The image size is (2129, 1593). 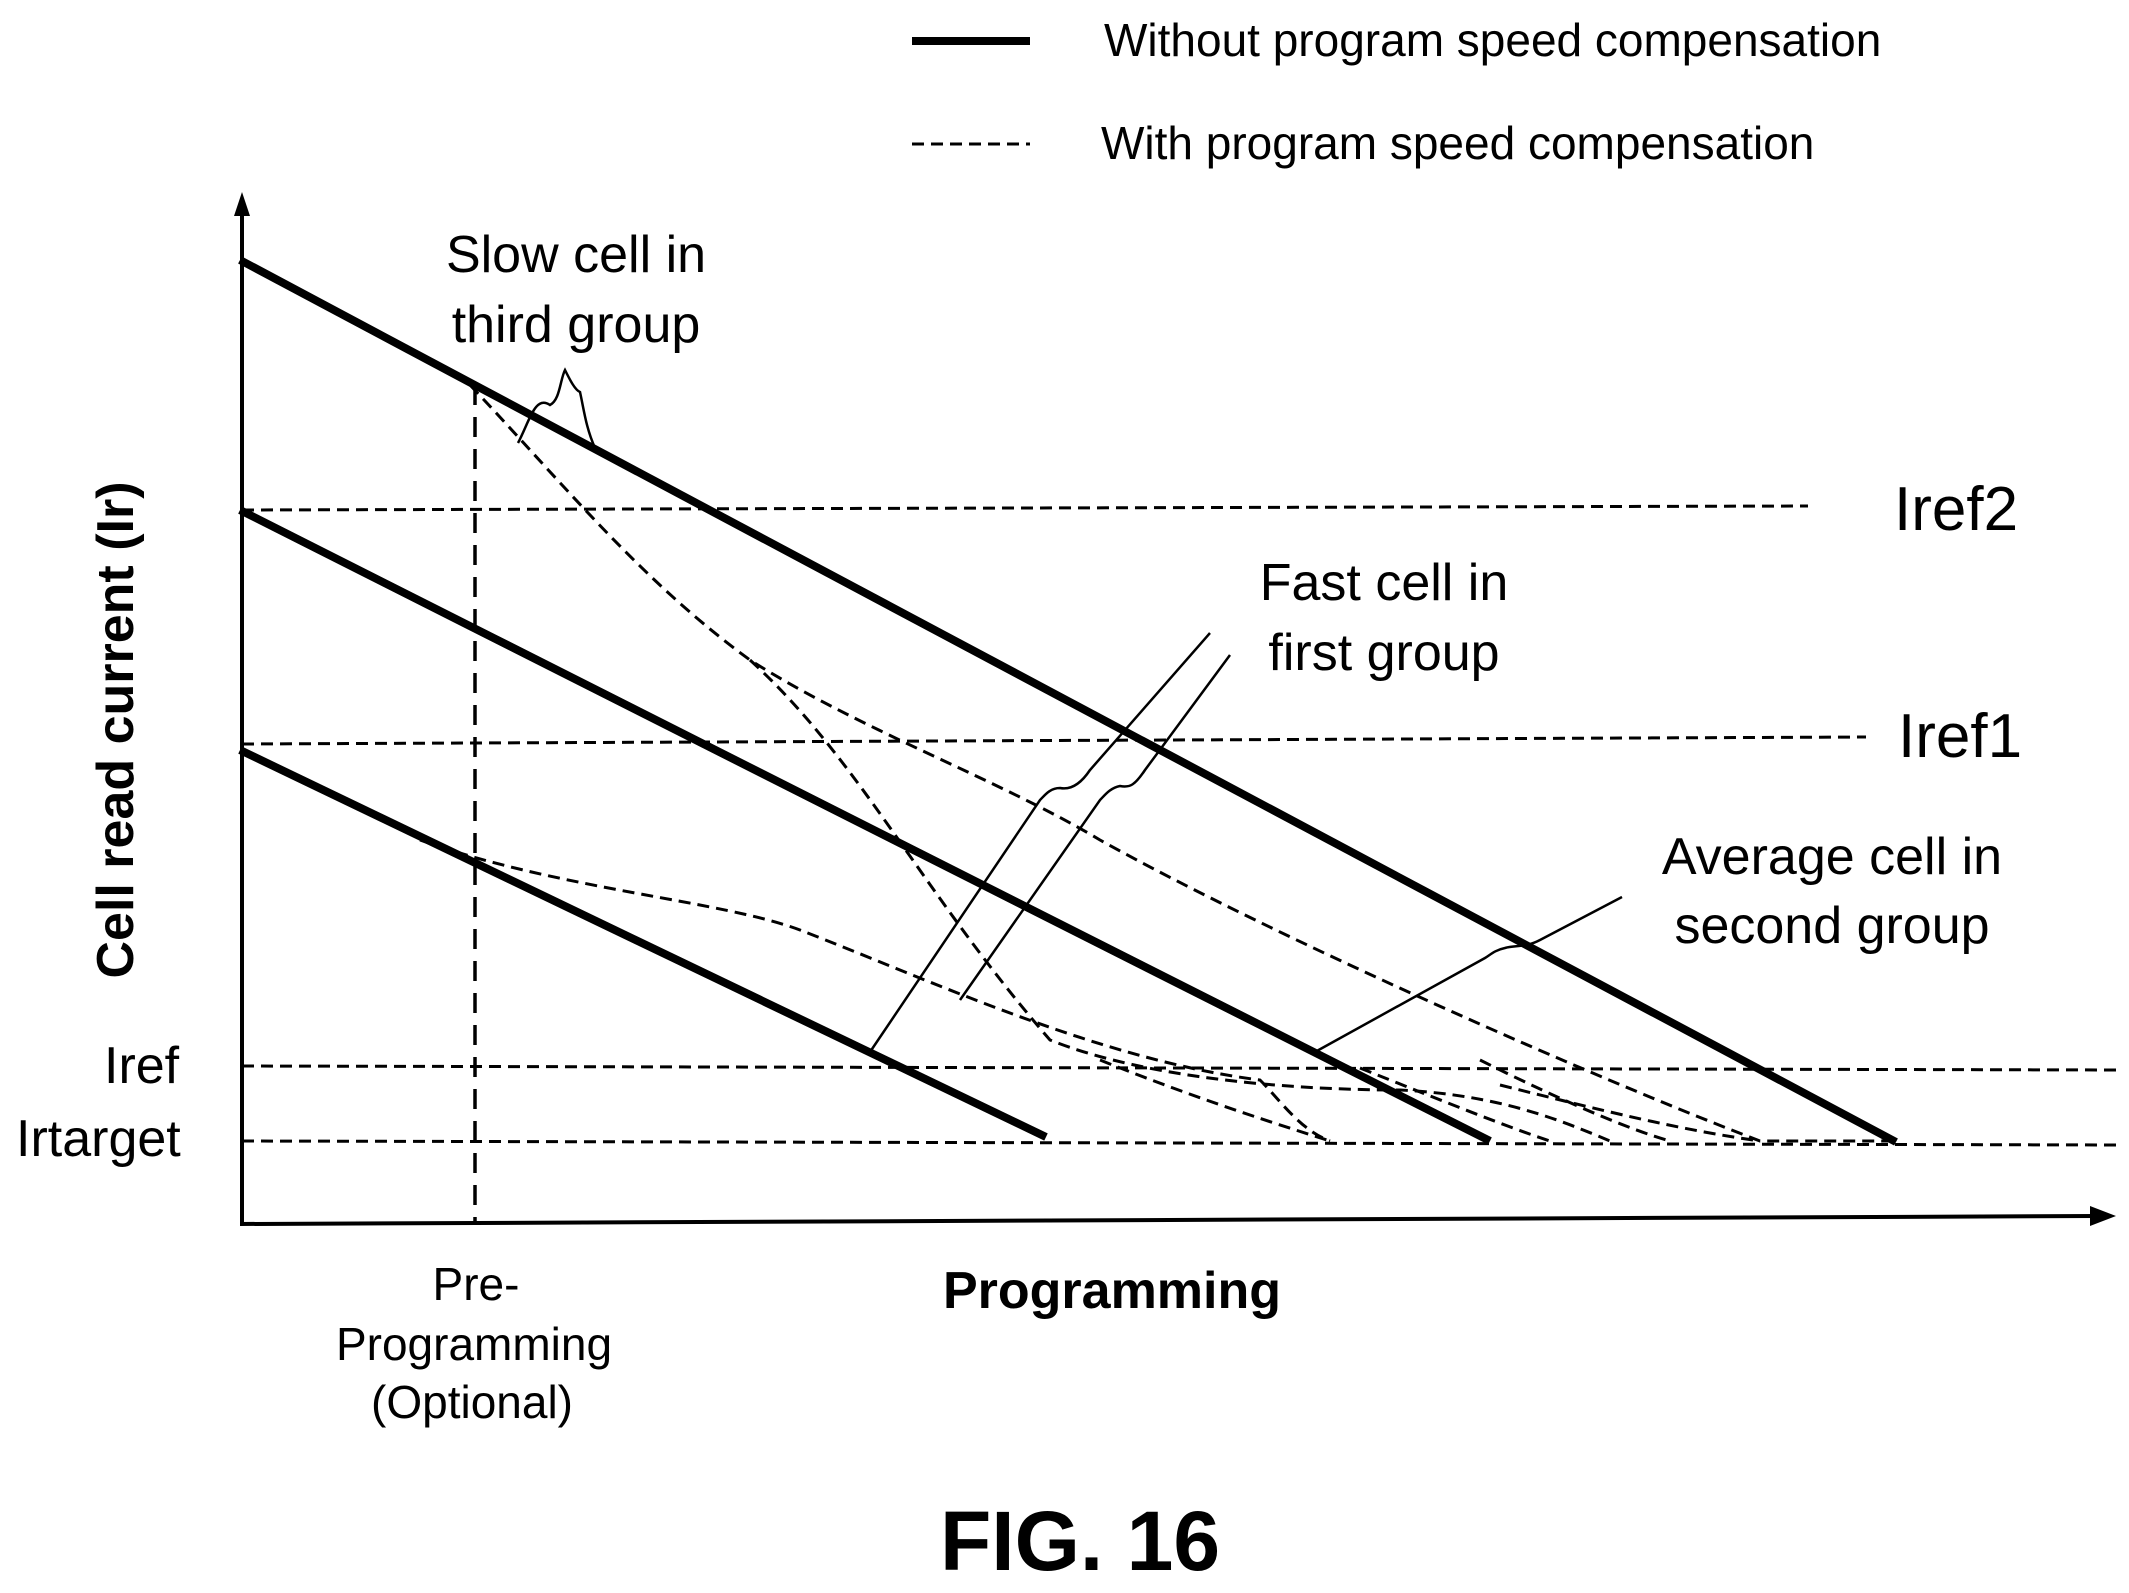 I want to click on pre-programming-line-1: Pre-, so click(x=476, y=1284).